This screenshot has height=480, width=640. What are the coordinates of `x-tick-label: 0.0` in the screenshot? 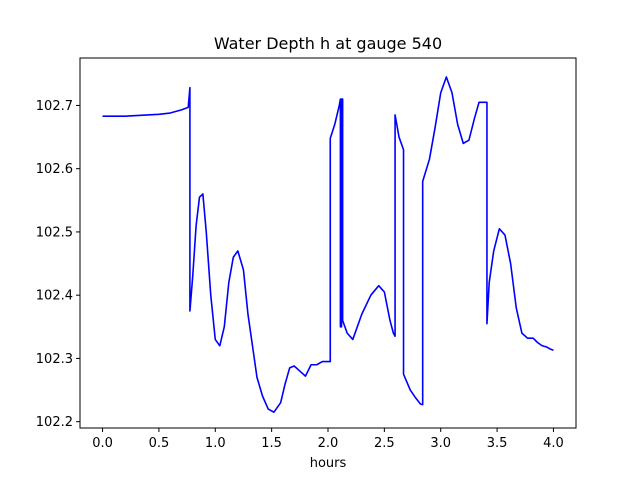 It's located at (102, 443).